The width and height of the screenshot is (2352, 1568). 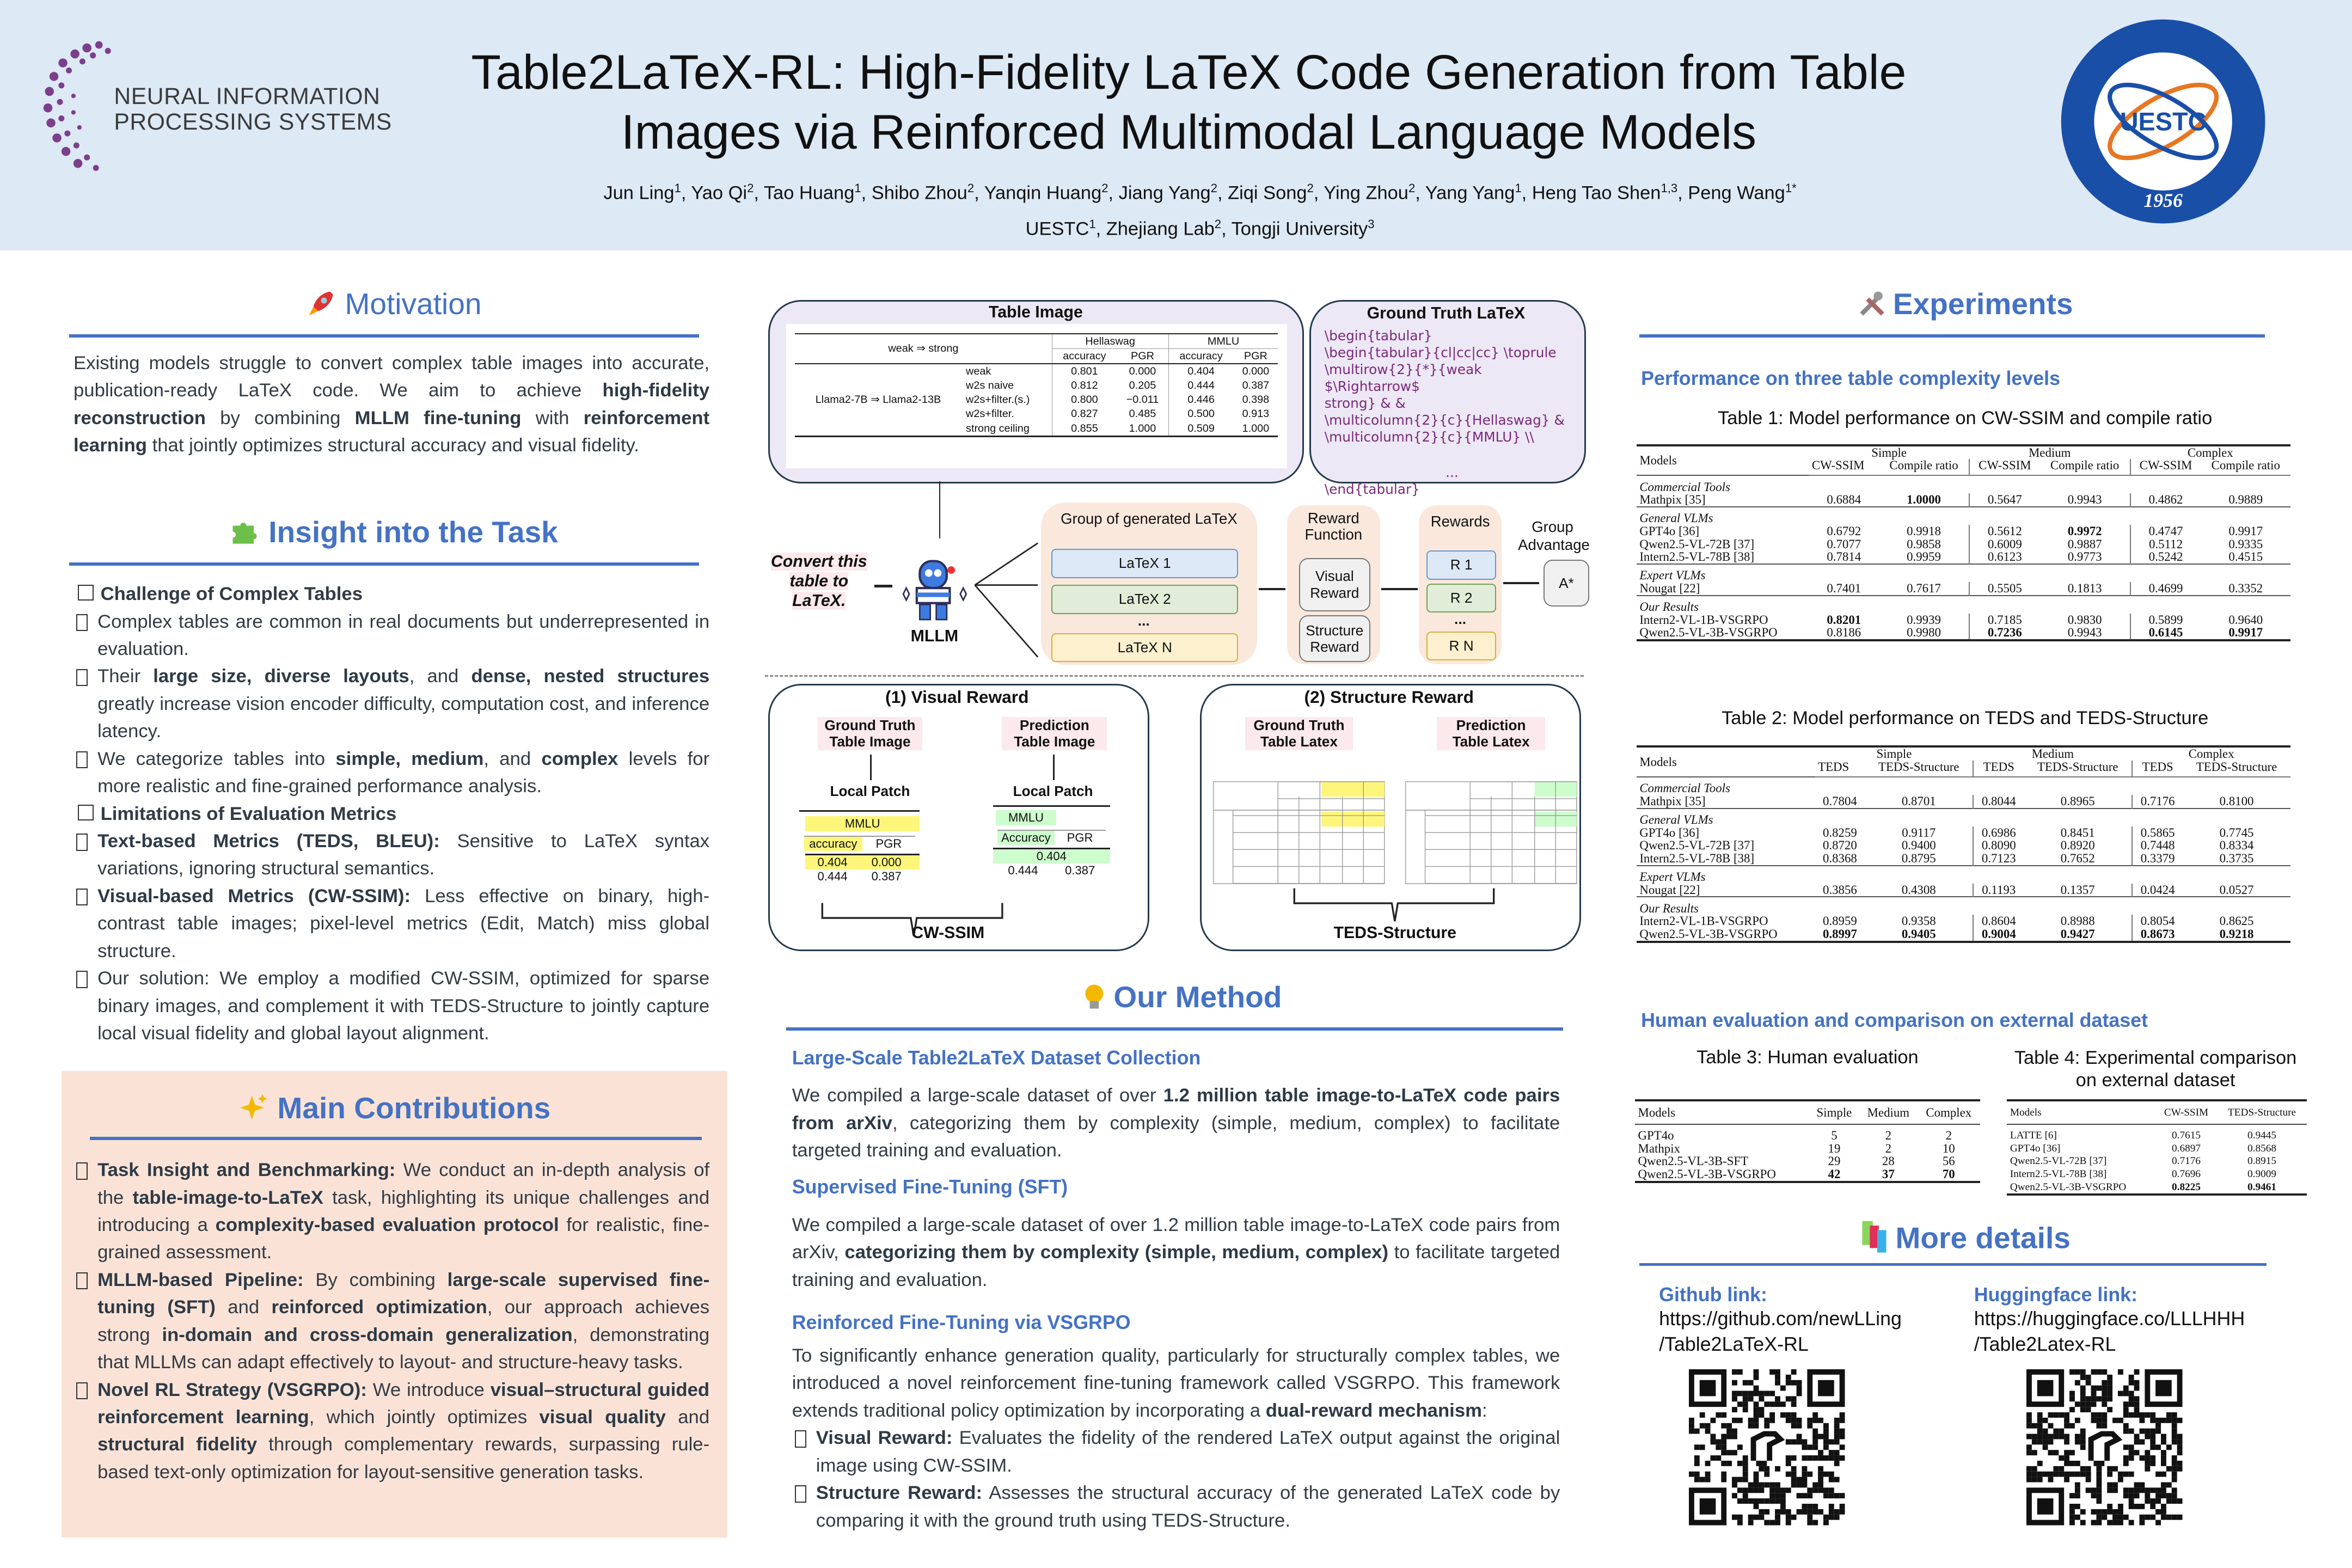 I want to click on table-cell: 28, so click(x=1888, y=1161).